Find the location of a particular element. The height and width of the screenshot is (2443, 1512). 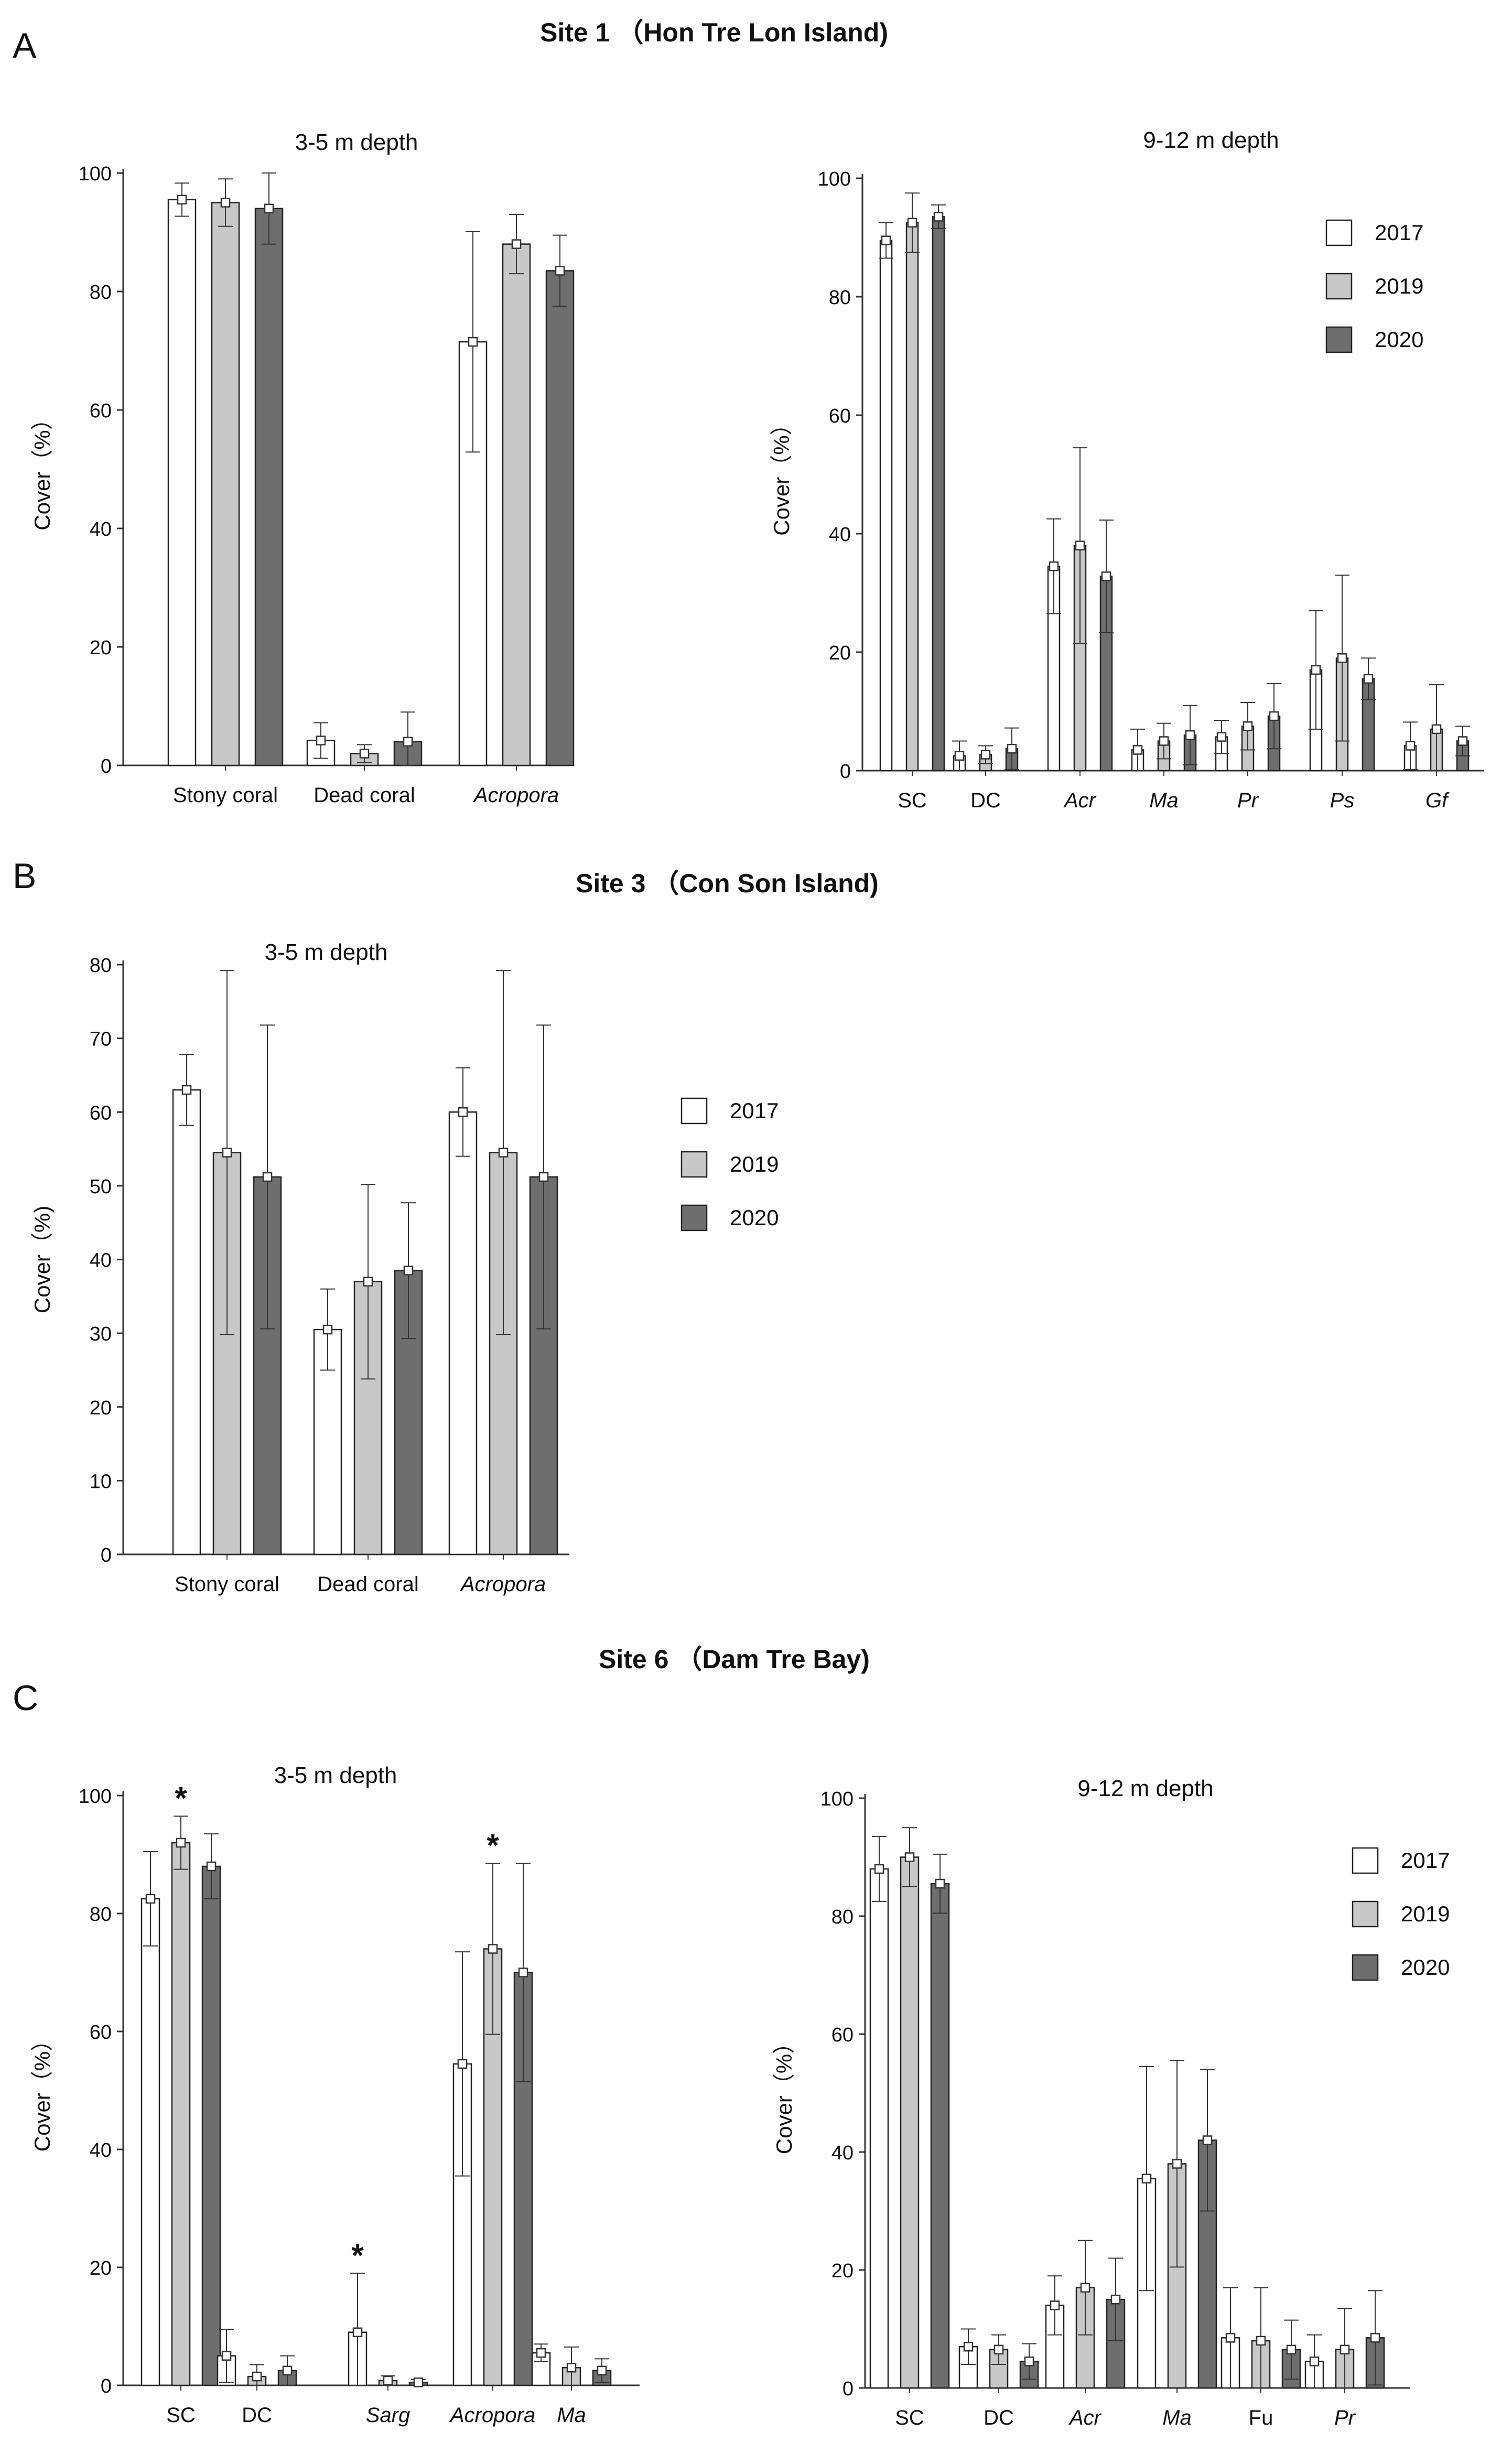

mean-marker-ma-2020 is located at coordinates (1207, 2140).